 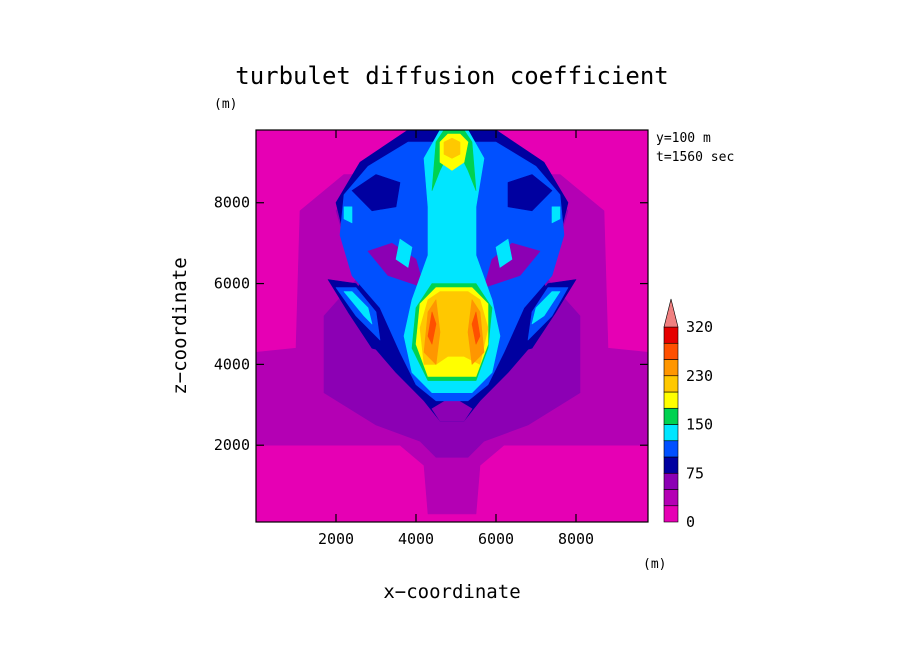 I want to click on annotation-t: t=1560 sec, so click(x=695, y=157).